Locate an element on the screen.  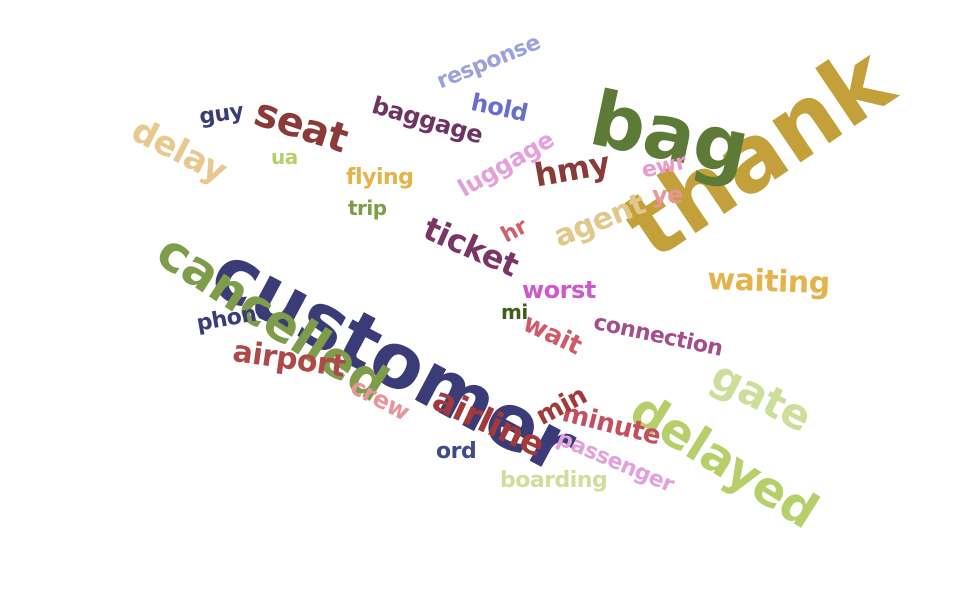
word-connection: connection is located at coordinates (658, 336).